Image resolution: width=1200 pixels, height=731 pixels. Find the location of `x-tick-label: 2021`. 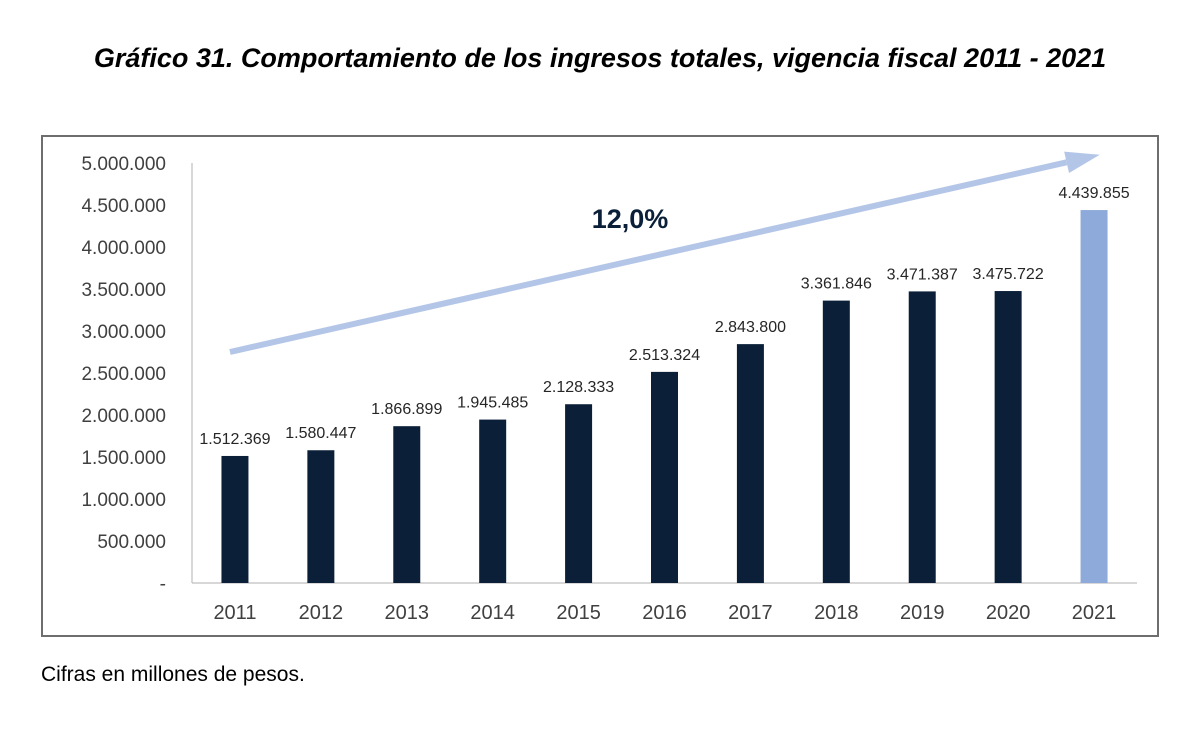

x-tick-label: 2021 is located at coordinates (1094, 613).